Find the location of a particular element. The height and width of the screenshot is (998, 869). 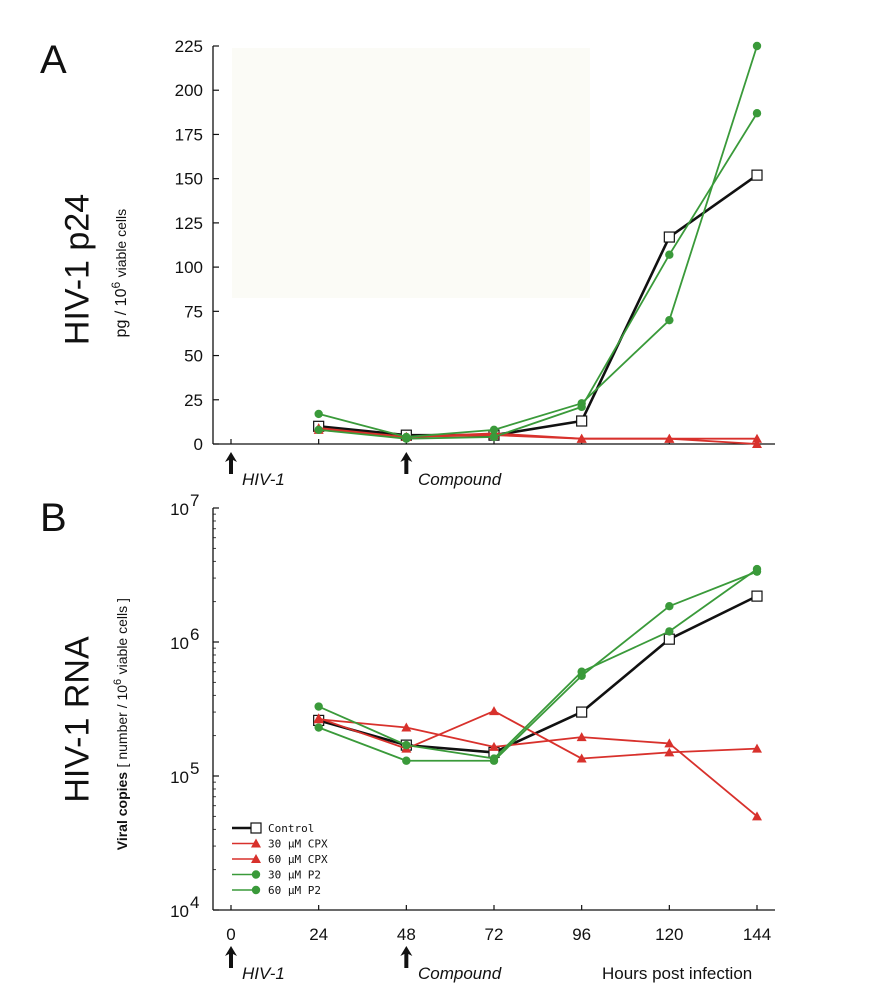

legend-label-1: 30 µM CPX is located at coordinates (298, 844).